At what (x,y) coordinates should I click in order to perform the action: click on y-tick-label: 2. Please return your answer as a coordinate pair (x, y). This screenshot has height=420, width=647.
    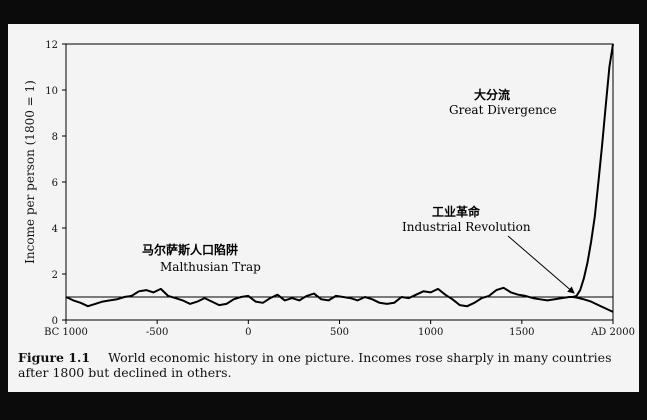
    Looking at the image, I should click on (55, 275).